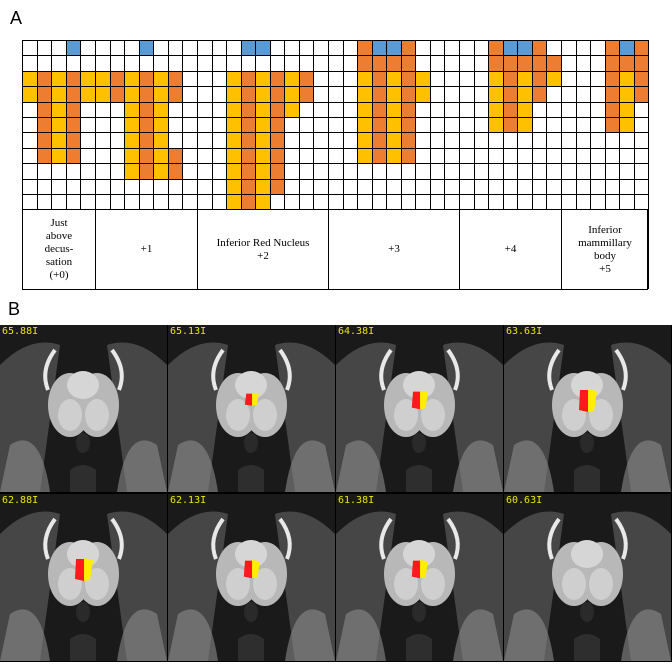 The image size is (672, 672). What do you see at coordinates (59, 249) in the screenshot?
I see `slice-label-0: Just above decus- sation (+0)` at bounding box center [59, 249].